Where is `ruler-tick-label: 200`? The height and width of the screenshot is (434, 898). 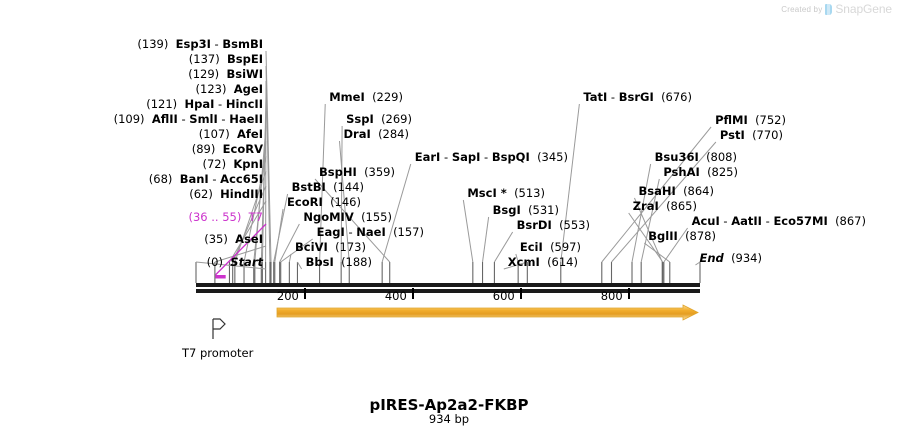 ruler-tick-label: 200 is located at coordinates (287, 296).